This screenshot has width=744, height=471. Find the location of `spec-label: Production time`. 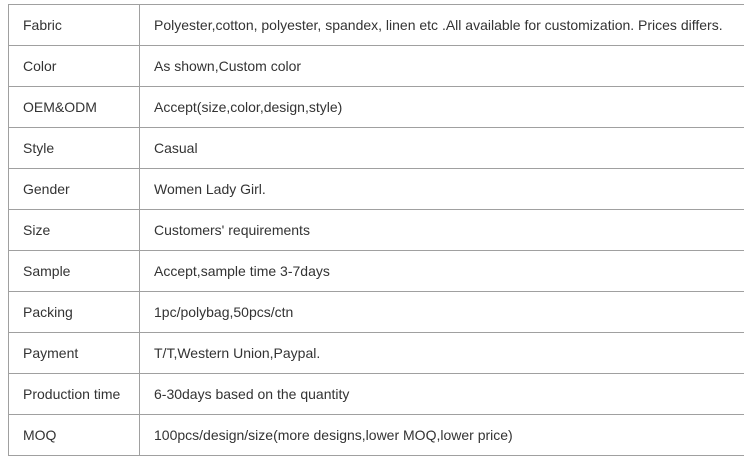

spec-label: Production time is located at coordinates (74, 394).